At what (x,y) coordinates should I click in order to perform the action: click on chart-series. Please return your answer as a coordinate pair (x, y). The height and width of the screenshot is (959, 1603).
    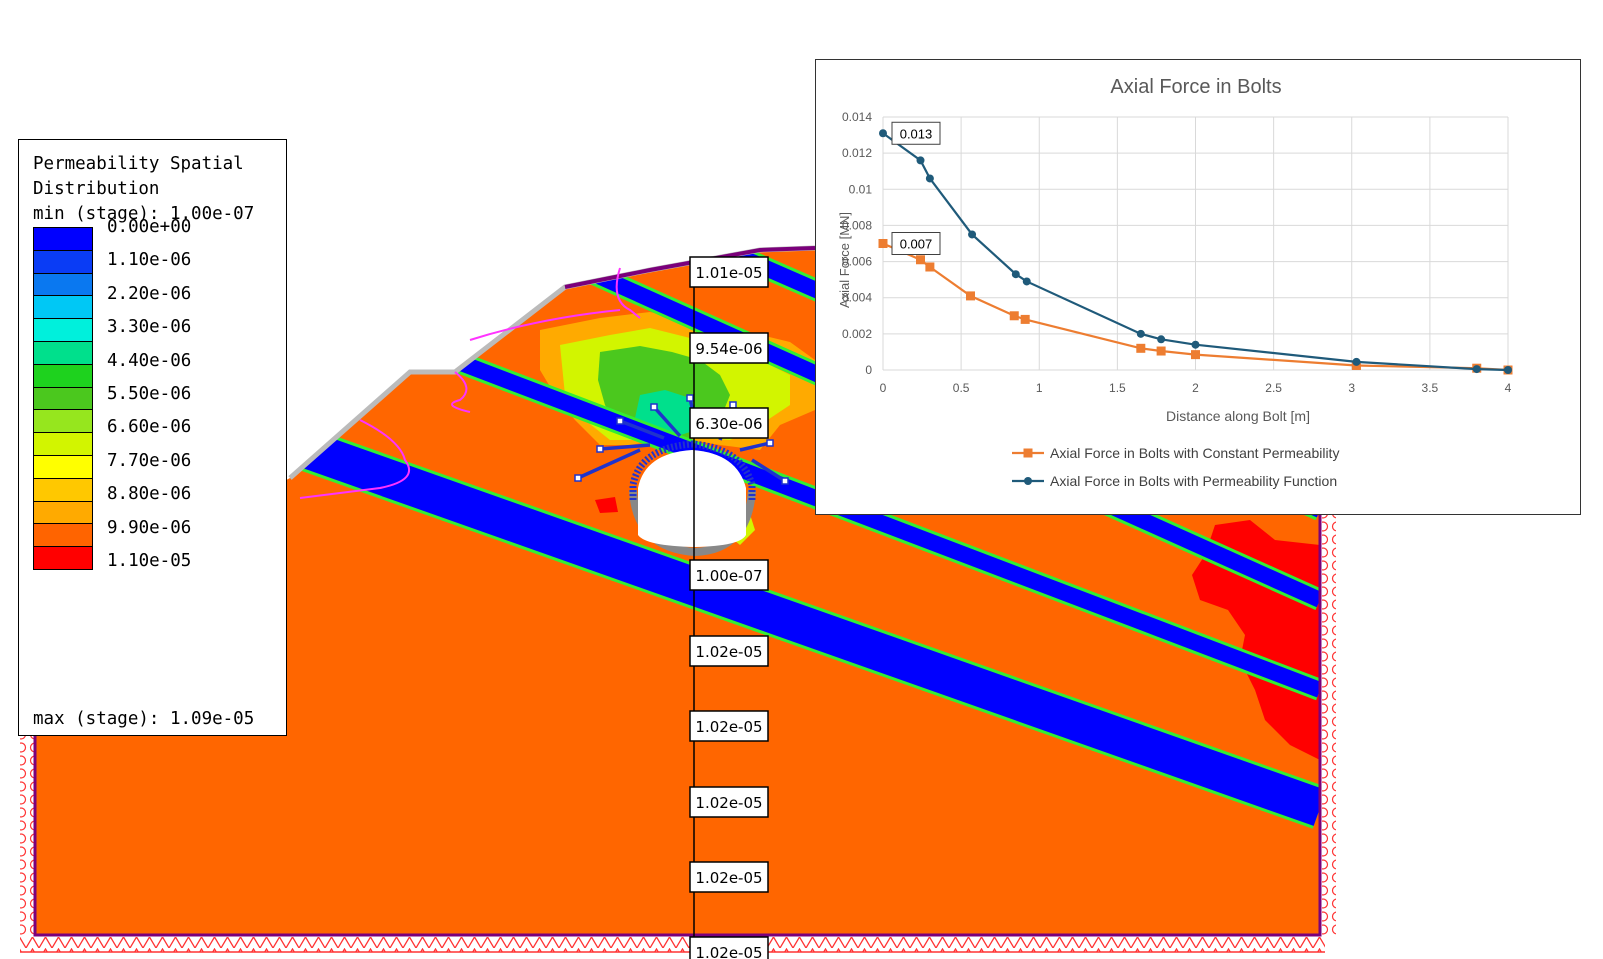
    Looking at the image, I should click on (1195, 252).